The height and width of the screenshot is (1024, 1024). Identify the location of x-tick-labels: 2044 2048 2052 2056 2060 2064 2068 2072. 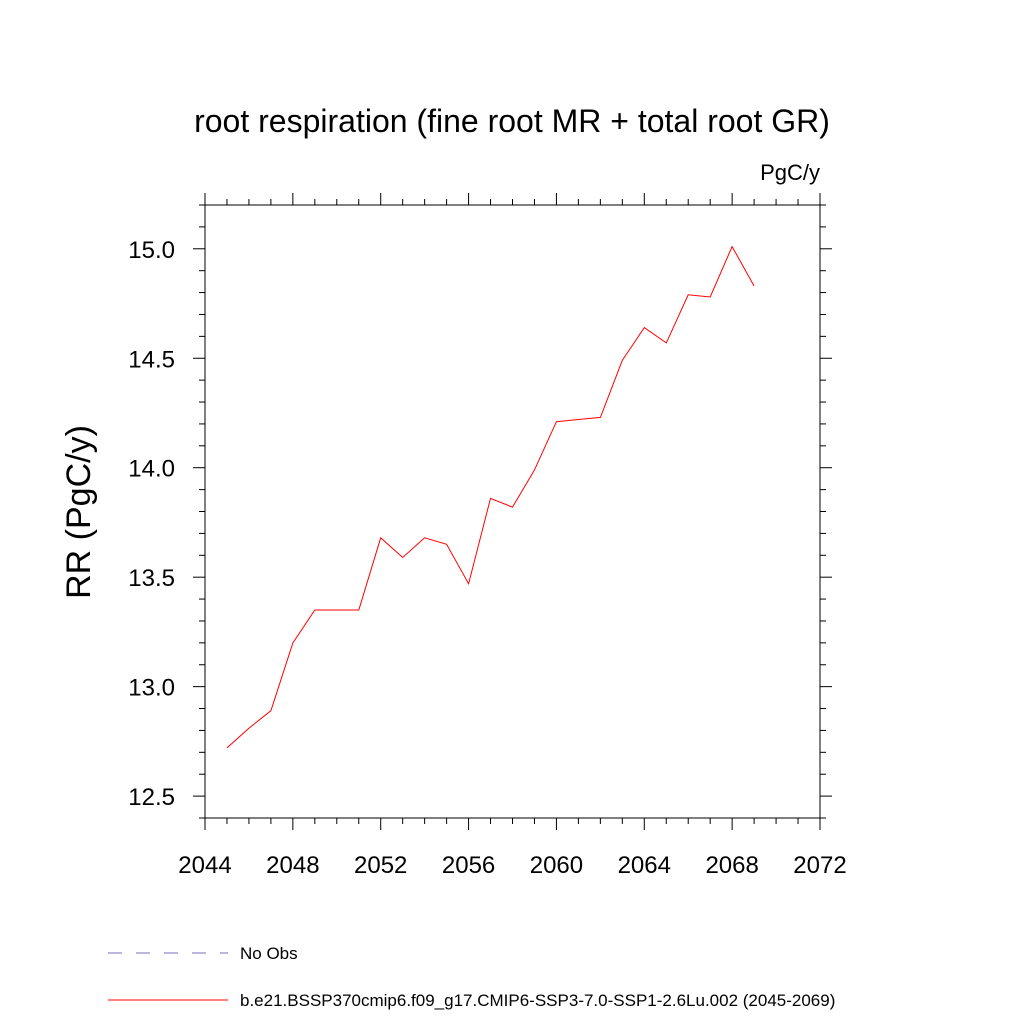
(512, 865).